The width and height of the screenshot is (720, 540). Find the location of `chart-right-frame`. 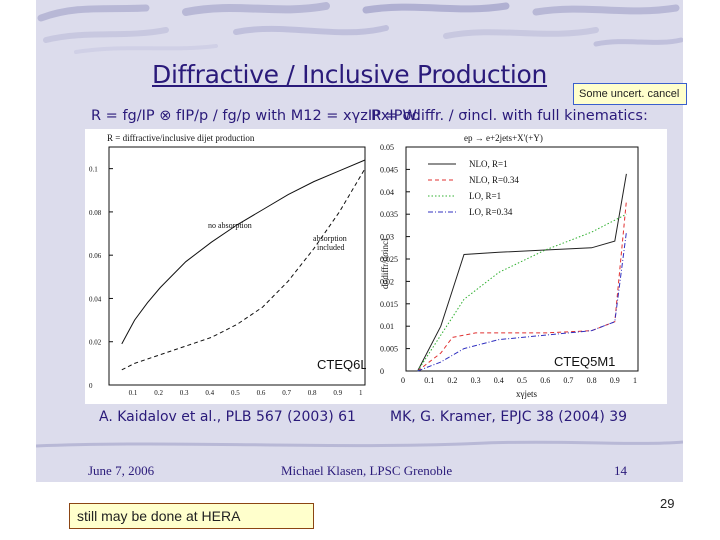

chart-right-frame is located at coordinates (522, 259).